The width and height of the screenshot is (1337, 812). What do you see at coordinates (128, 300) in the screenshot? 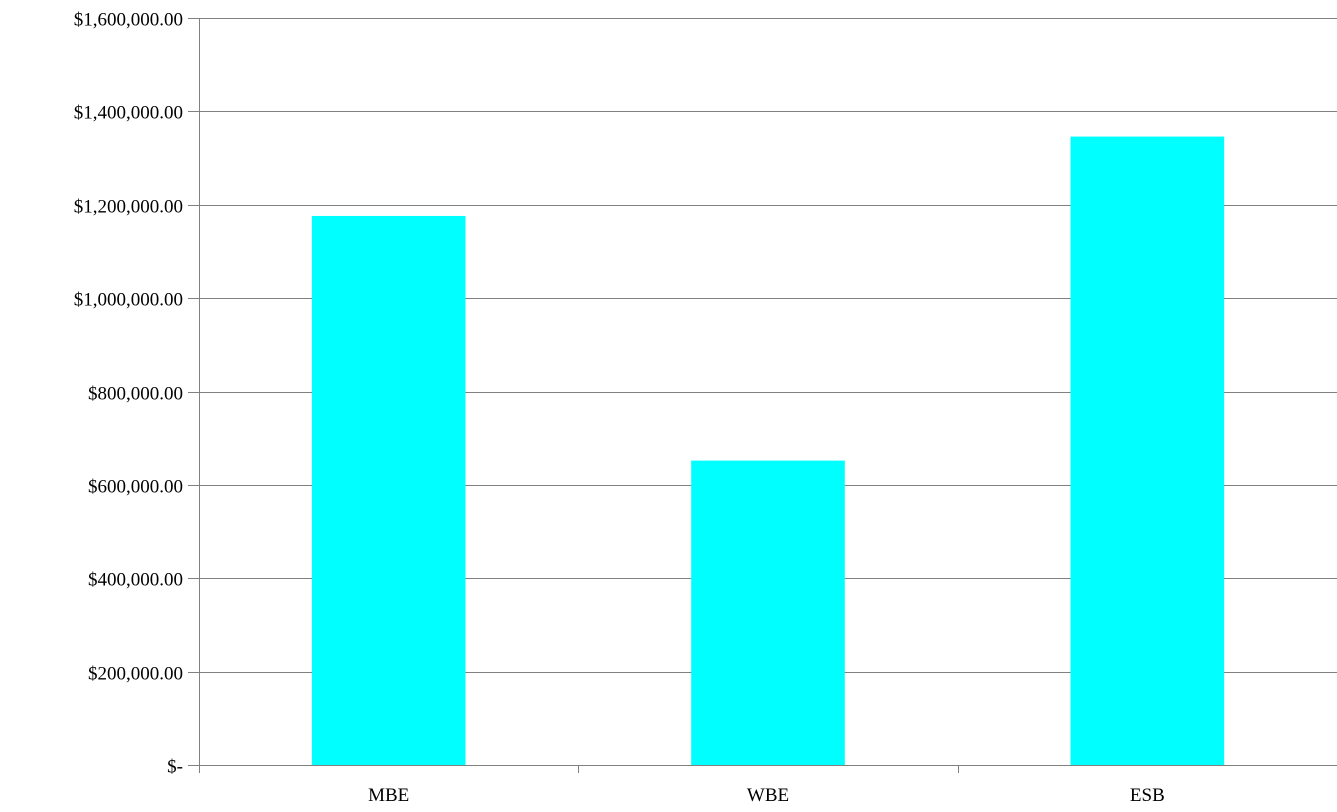
I see `y-tick-label-5: $1,000,000.00` at bounding box center [128, 300].